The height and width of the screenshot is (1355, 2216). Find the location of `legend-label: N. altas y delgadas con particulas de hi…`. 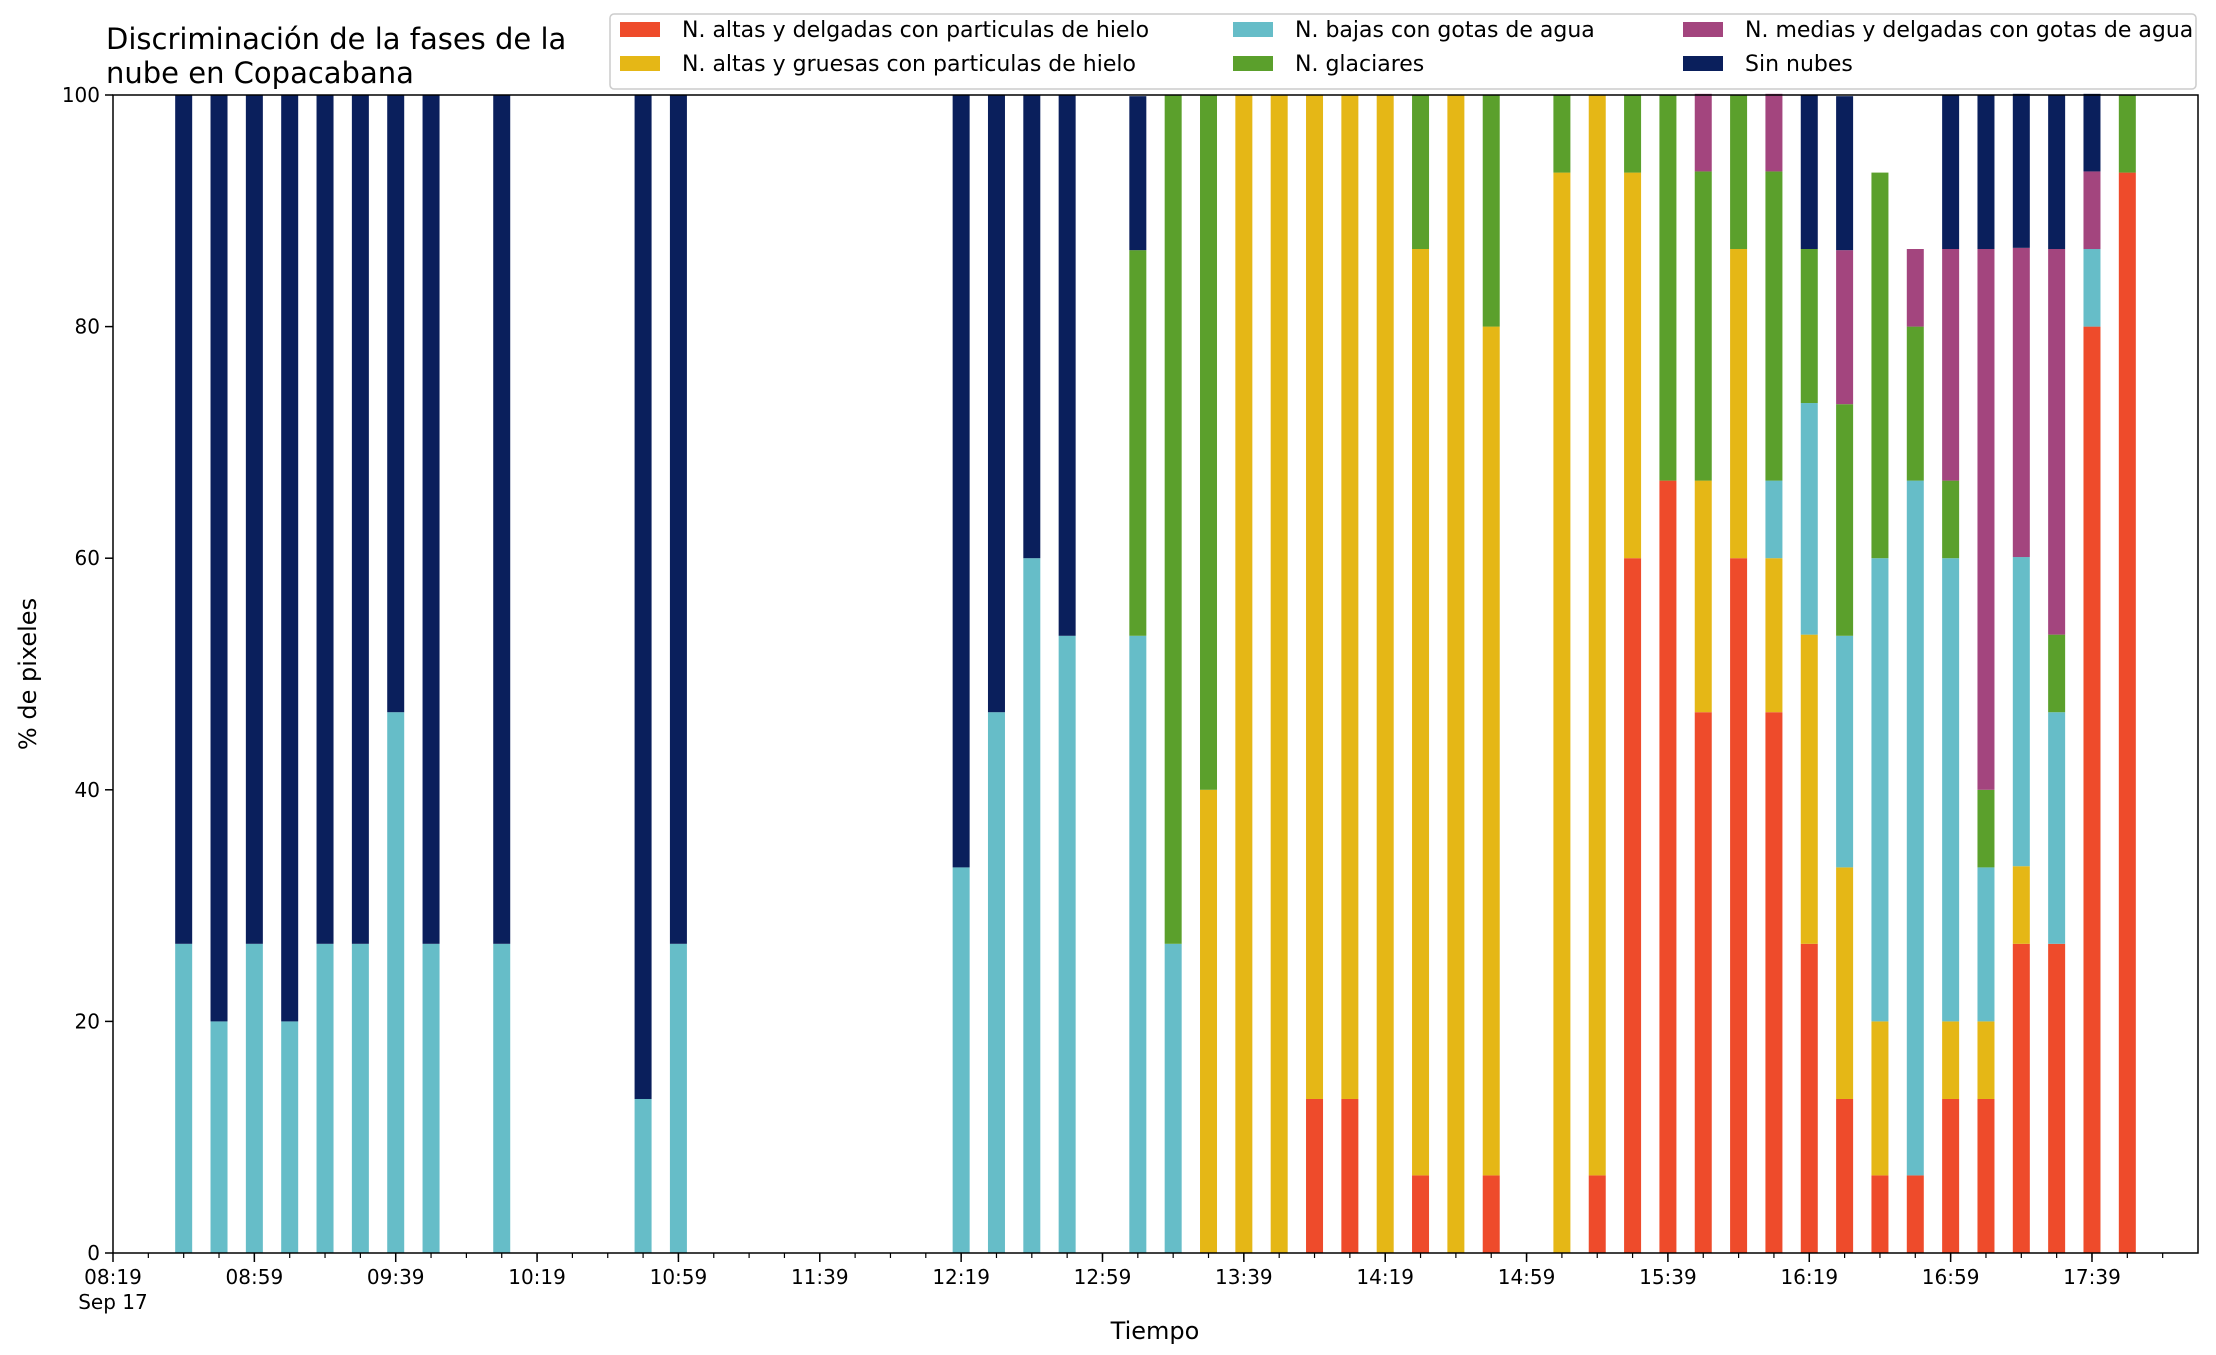

legend-label: N. altas y delgadas con particulas de hi… is located at coordinates (915, 30).